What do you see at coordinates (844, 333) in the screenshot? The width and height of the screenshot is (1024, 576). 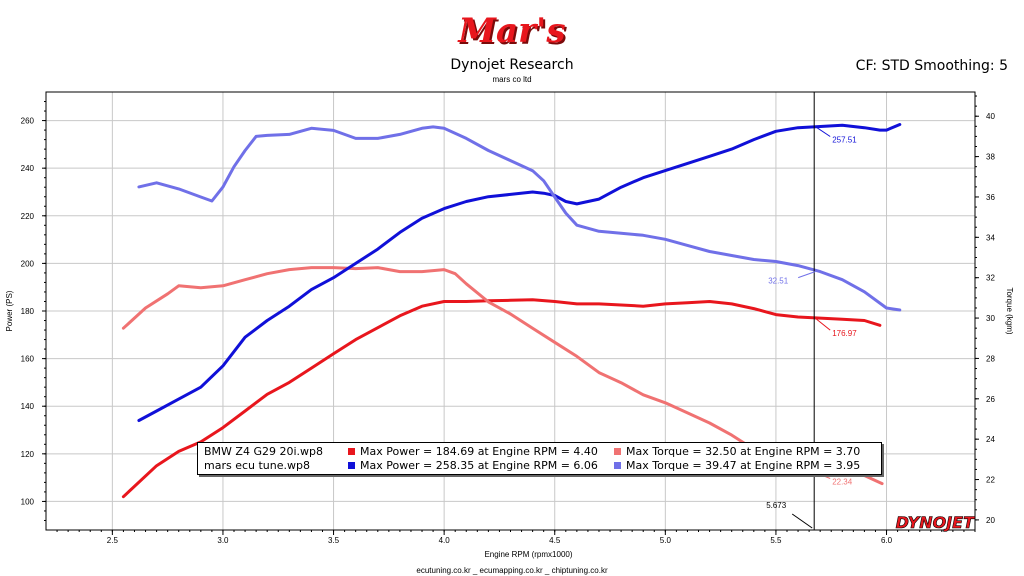 I see `cursor-value-stock-power: 176.97` at bounding box center [844, 333].